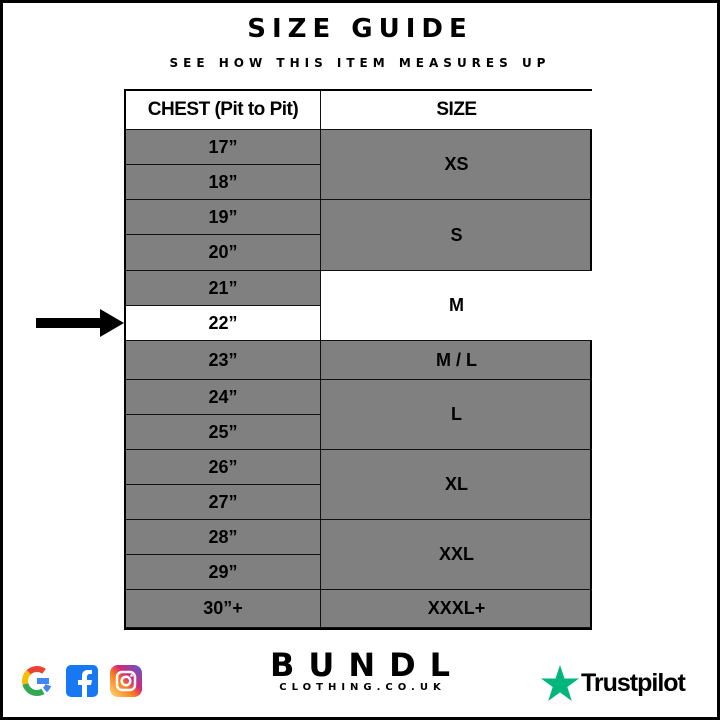 This screenshot has width=720, height=720. Describe the element at coordinates (456, 415) in the screenshot. I see `size-cell: L` at that location.